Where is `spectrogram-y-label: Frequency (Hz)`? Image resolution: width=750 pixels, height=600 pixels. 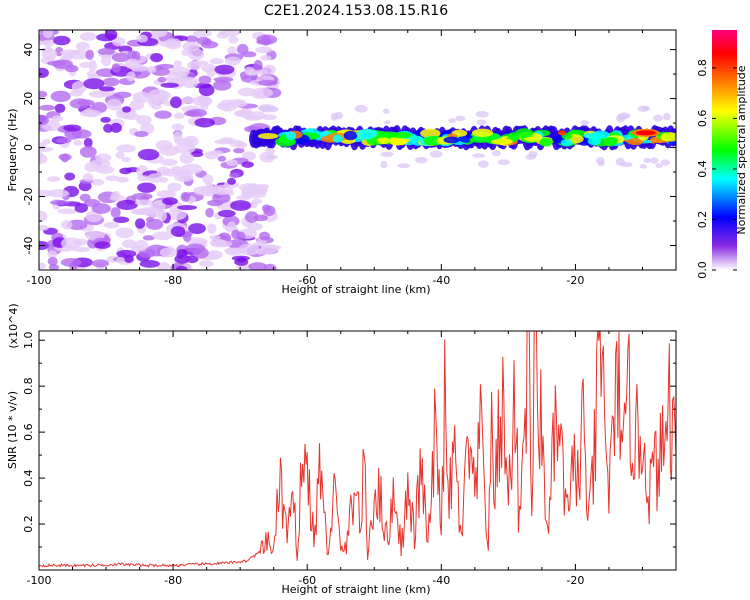
spectrogram-y-label: Frequency (Hz) is located at coordinates (12, 150).